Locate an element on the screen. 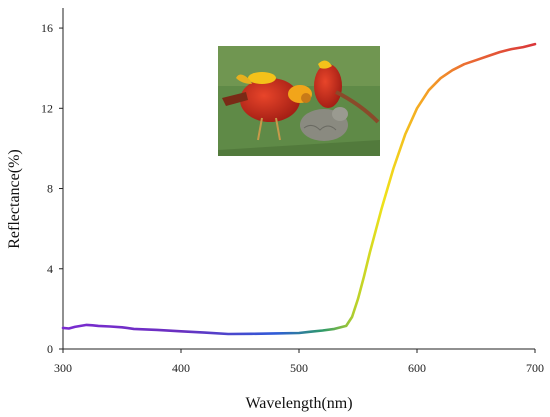 This screenshot has height=417, width=550. y-tick-label: 0 is located at coordinates (50, 349).